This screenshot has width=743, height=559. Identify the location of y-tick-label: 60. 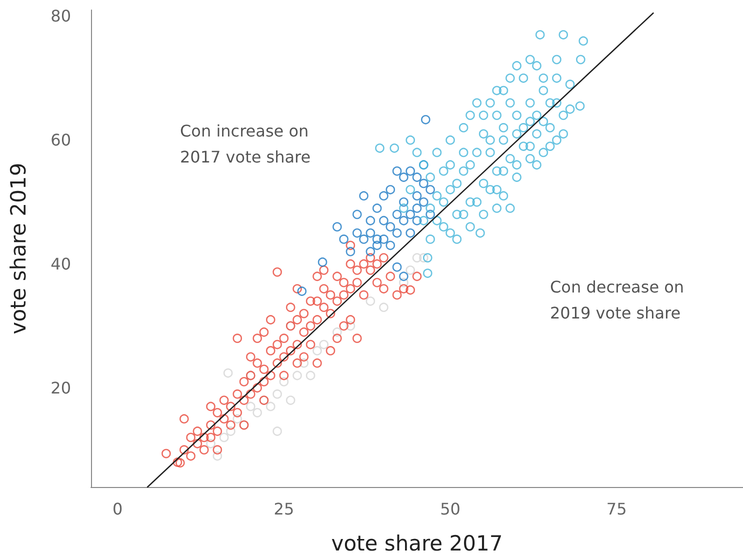
(60, 140).